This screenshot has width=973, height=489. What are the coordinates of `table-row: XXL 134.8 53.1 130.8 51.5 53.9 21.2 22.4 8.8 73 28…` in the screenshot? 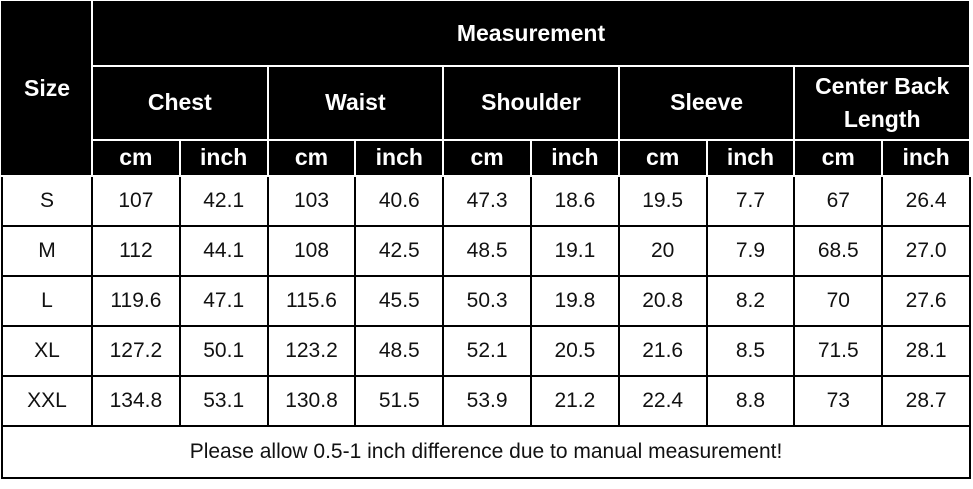 It's located at (486, 401).